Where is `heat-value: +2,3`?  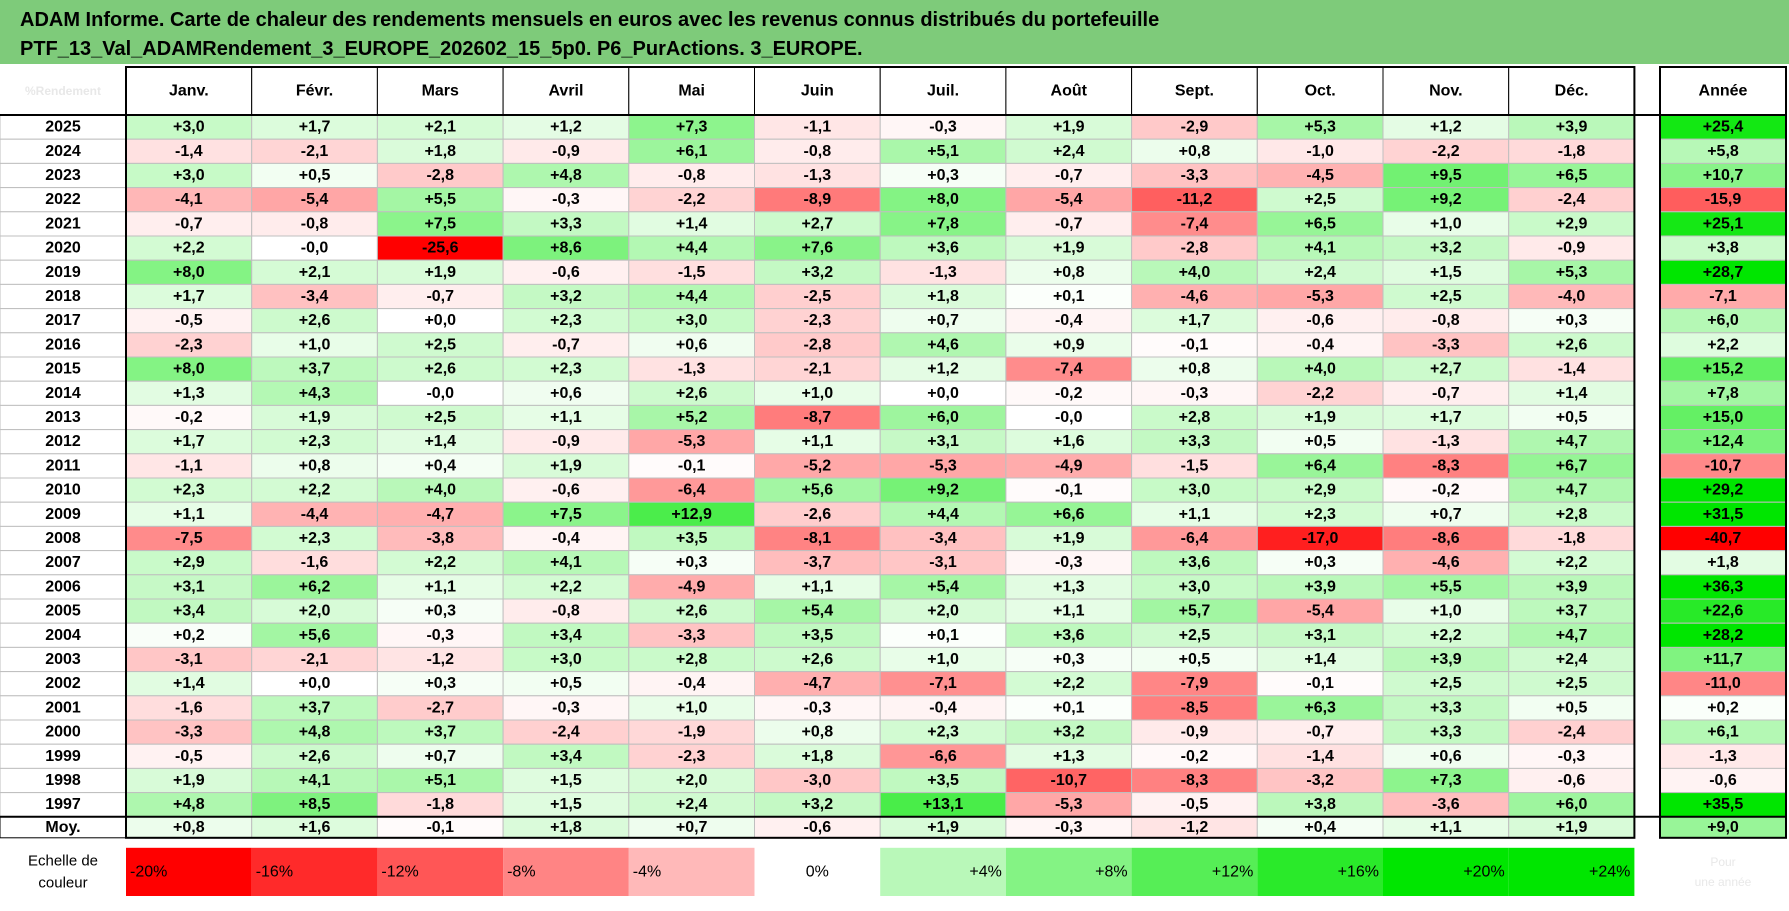
heat-value: +2,3 is located at coordinates (189, 490).